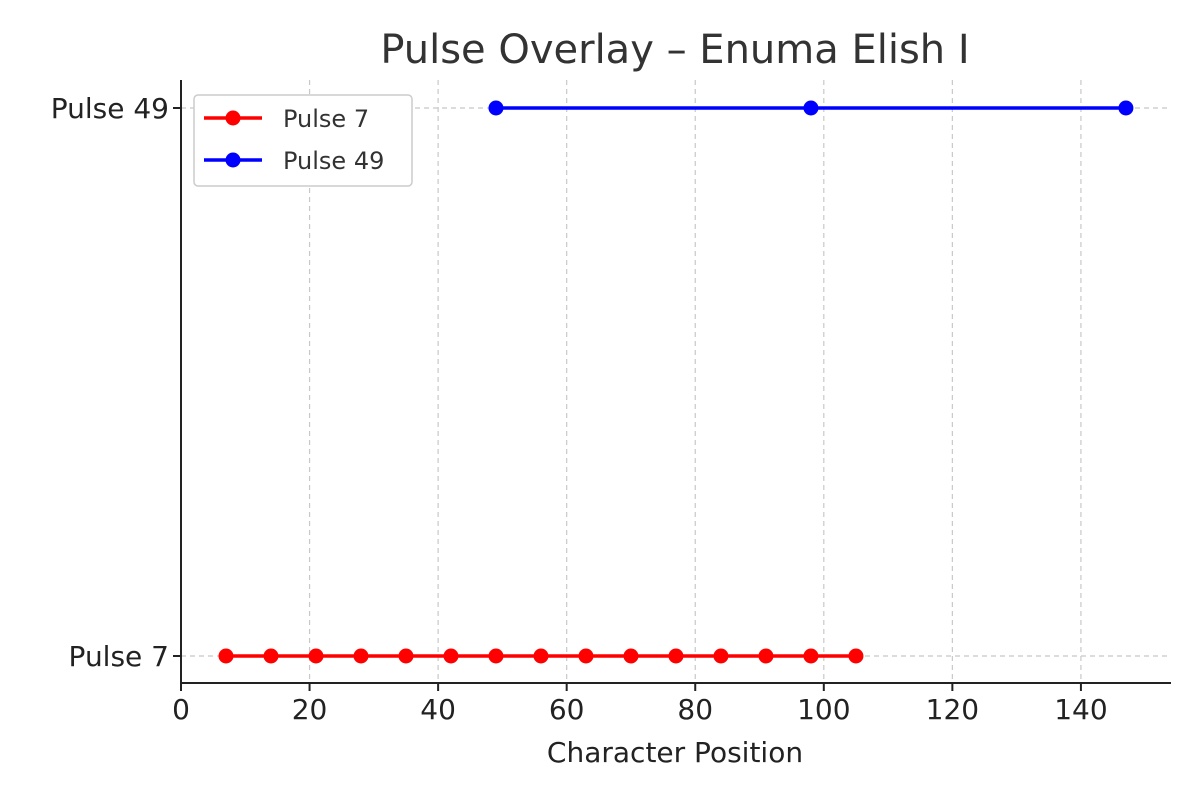 This screenshot has width=1200, height=800. Describe the element at coordinates (675, 752) in the screenshot. I see `x-axis-label: Character Position` at that location.